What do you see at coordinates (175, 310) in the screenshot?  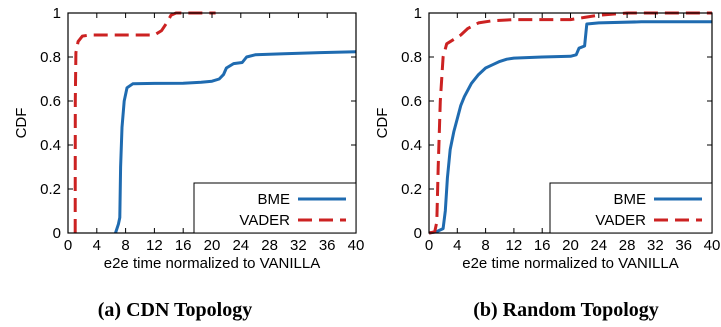 I see `figure-caption: (a) CDN Topology` at bounding box center [175, 310].